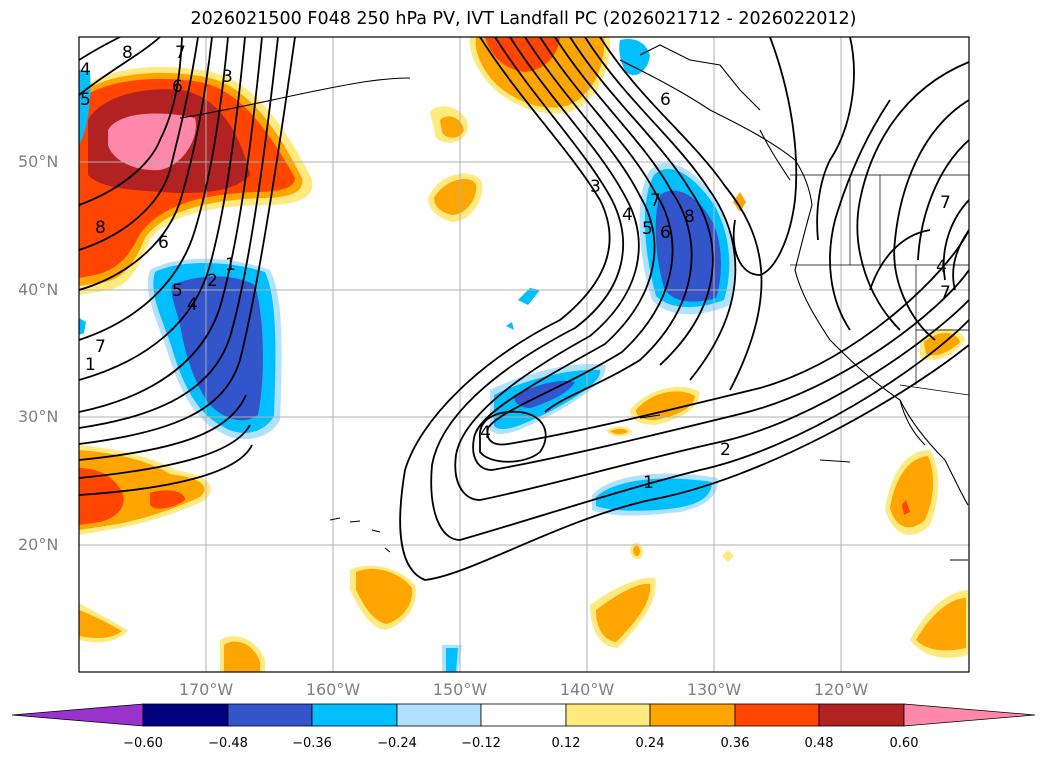 The width and height of the screenshot is (1047, 765). I want to click on lat-label: 50°N, so click(38, 161).